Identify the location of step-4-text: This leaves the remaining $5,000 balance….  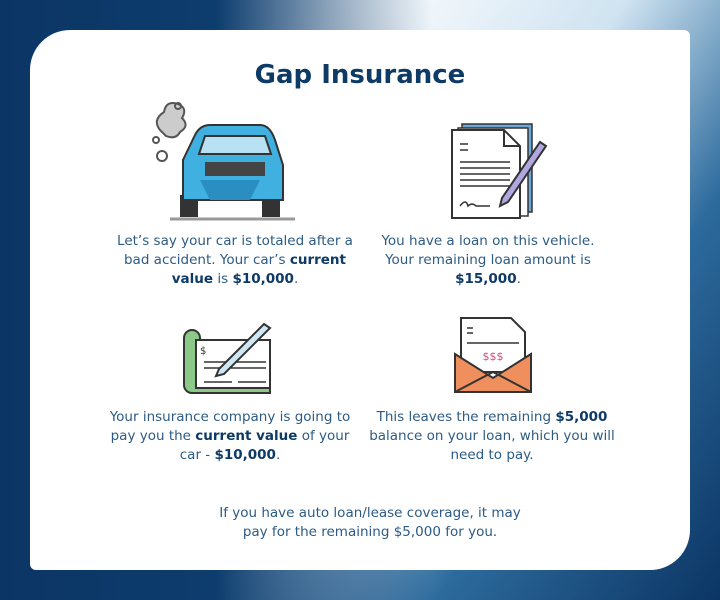
(492, 436).